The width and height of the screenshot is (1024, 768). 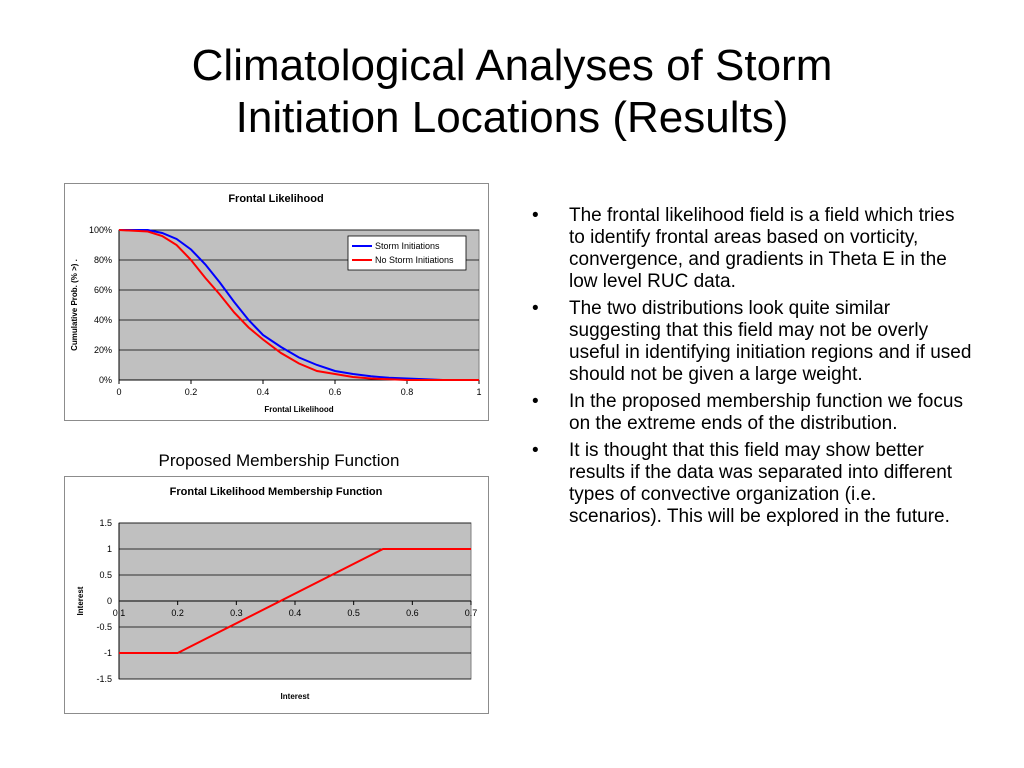 I want to click on y-axis-label: Interest, so click(x=80, y=600).